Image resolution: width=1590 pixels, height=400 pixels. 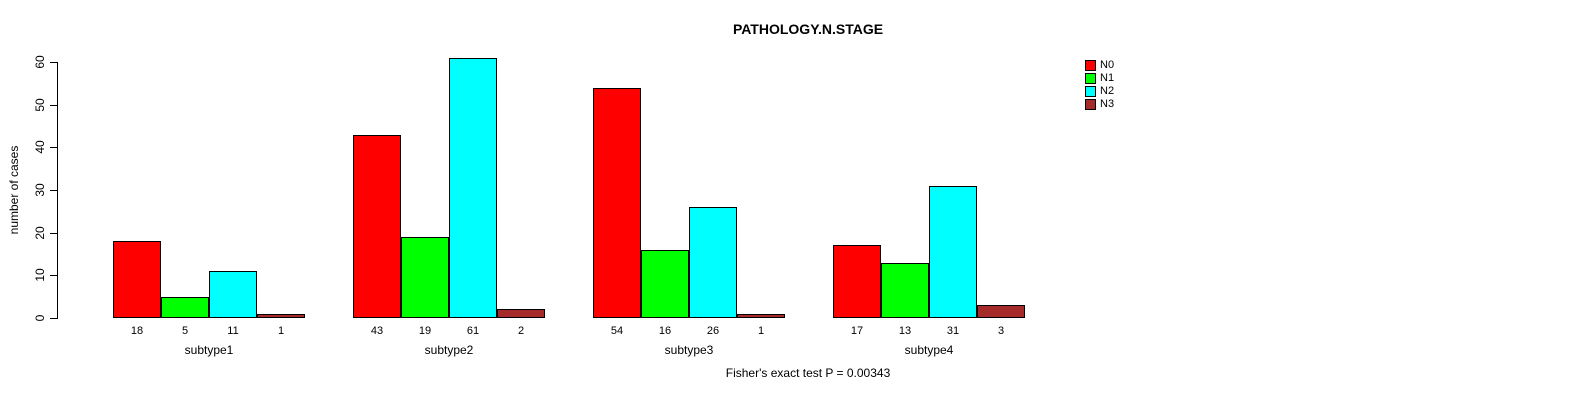 I want to click on legend-label: N3, so click(x=1107, y=104).